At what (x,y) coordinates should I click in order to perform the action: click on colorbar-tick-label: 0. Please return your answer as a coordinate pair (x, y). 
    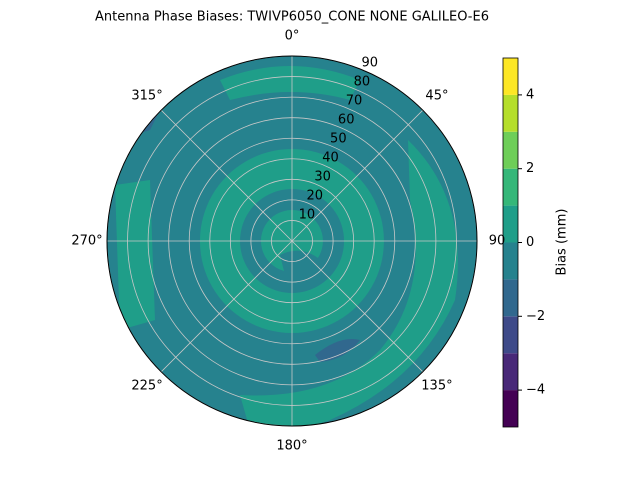
    Looking at the image, I should click on (530, 242).